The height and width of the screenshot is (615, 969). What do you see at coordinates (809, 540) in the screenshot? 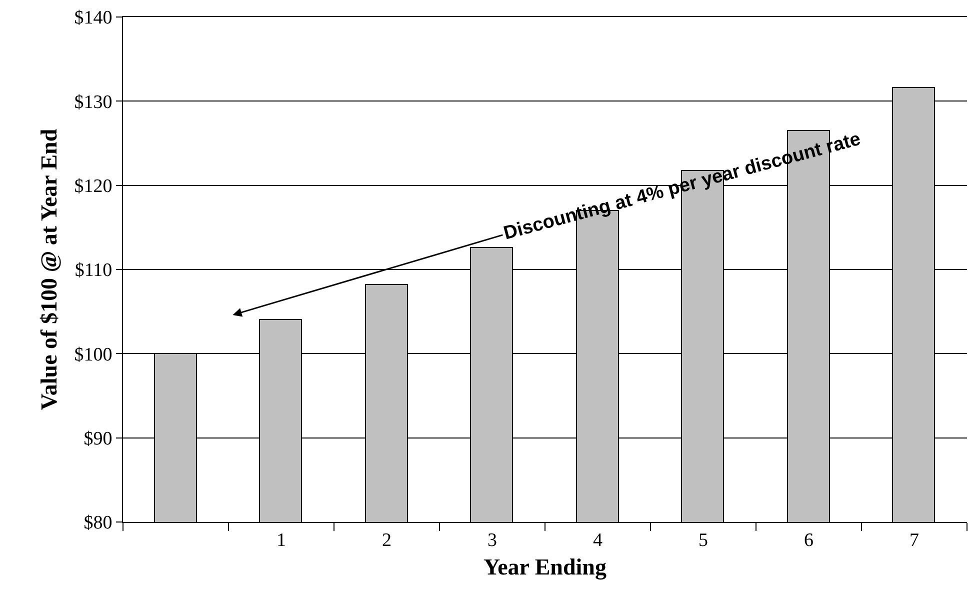
I see `x-tick-label: 6` at bounding box center [809, 540].